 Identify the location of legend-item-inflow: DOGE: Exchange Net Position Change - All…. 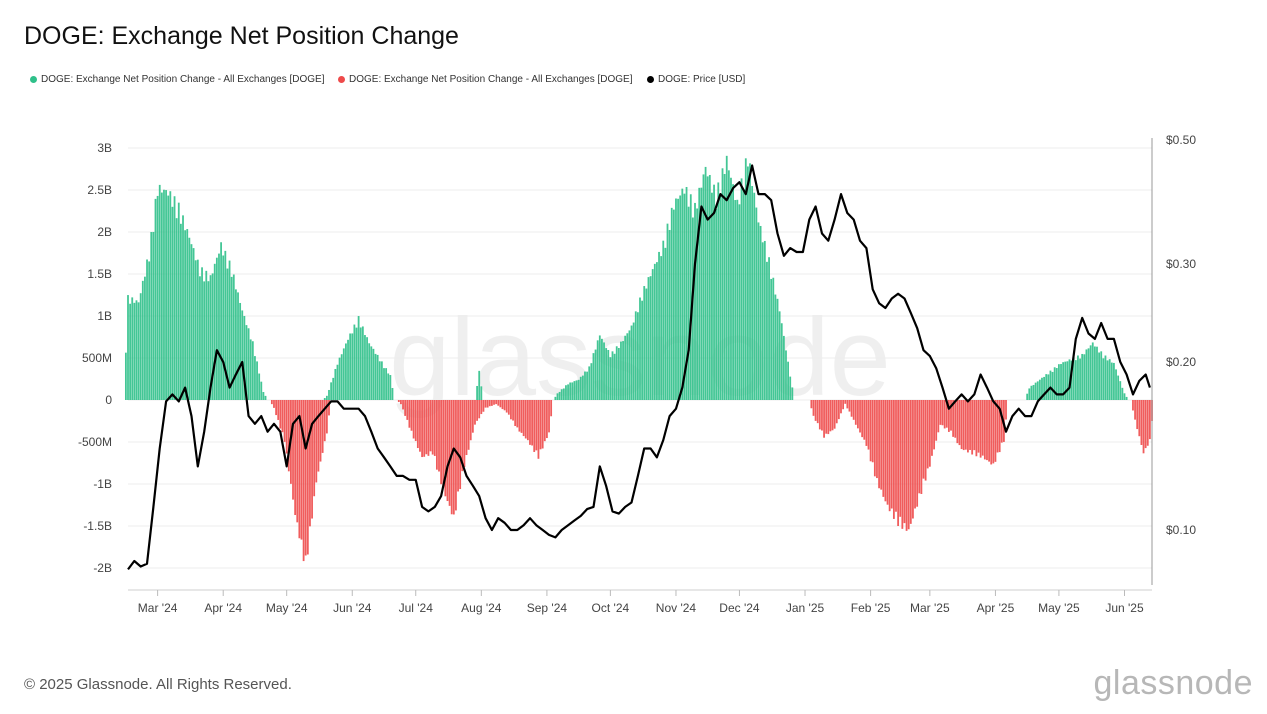
(177, 79).